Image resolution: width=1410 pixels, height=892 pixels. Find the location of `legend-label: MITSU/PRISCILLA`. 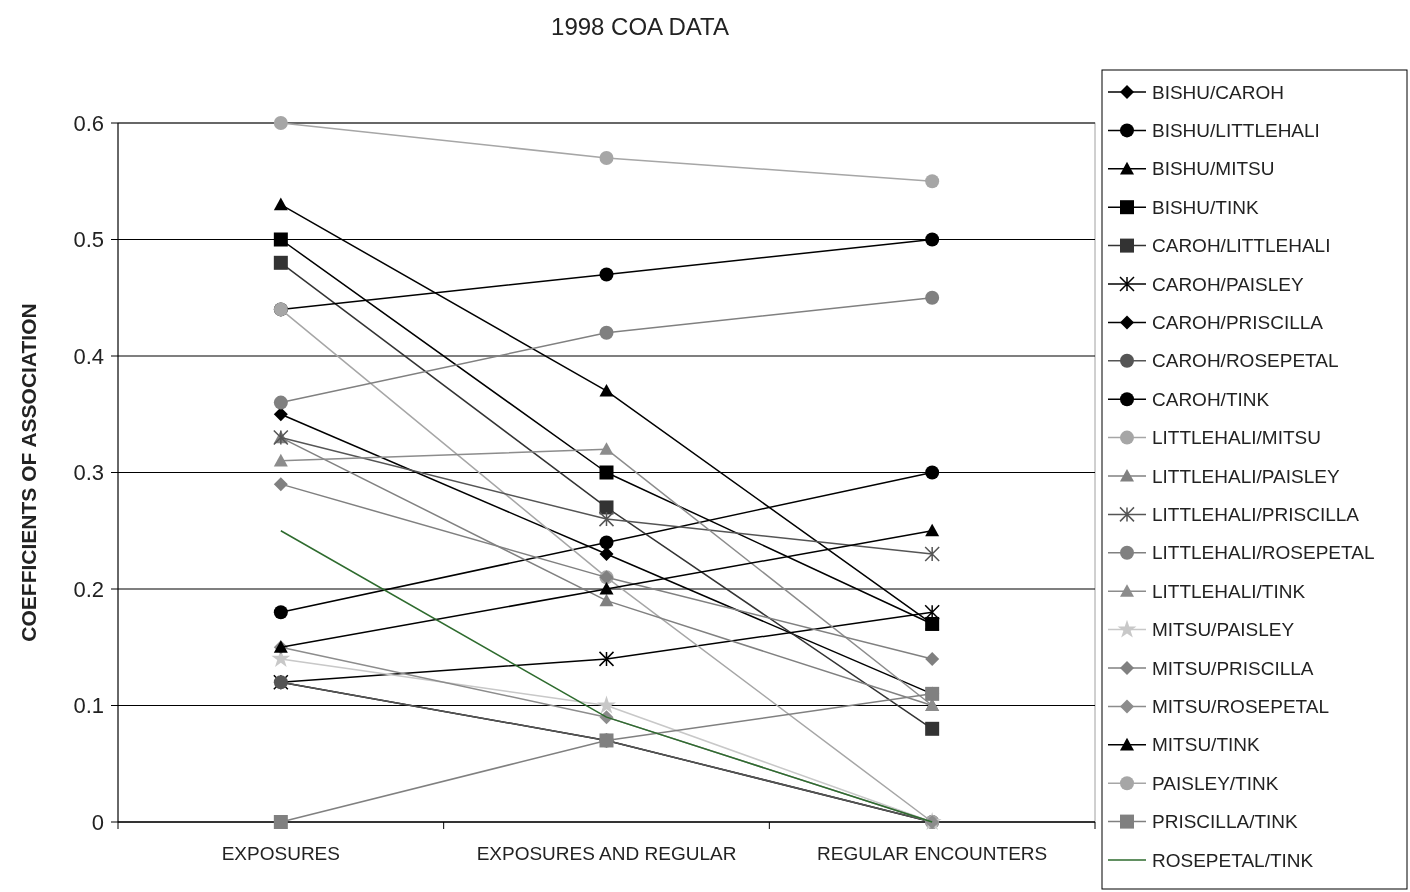

legend-label: MITSU/PRISCILLA is located at coordinates (1233, 668).